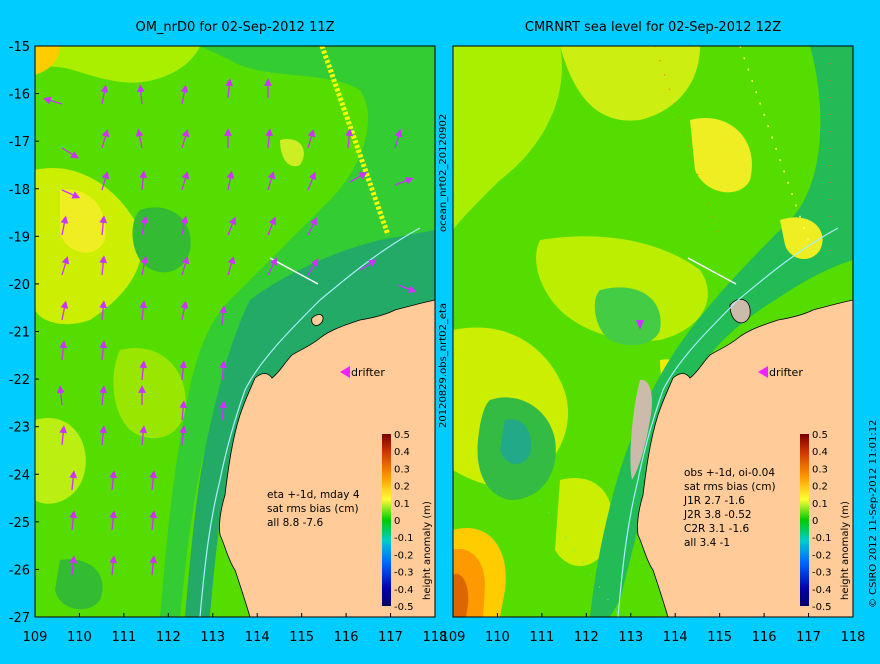 The width and height of the screenshot is (880, 664). Describe the element at coordinates (729, 473) in the screenshot. I see `right-annotation-line-1: obs +-1d, oi-0.04` at that location.